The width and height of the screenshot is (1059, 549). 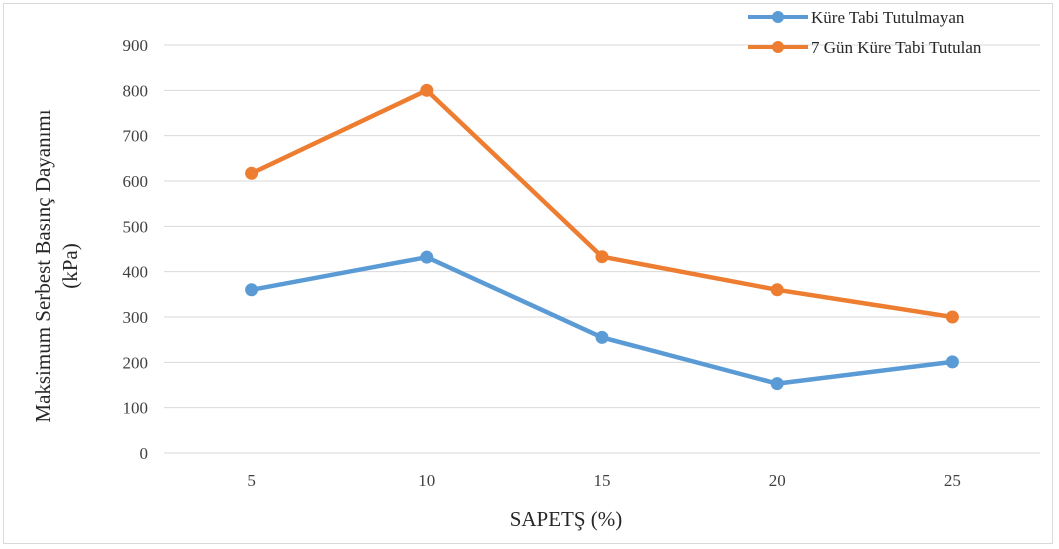 I want to click on y-tick-label: 400, so click(x=136, y=272).